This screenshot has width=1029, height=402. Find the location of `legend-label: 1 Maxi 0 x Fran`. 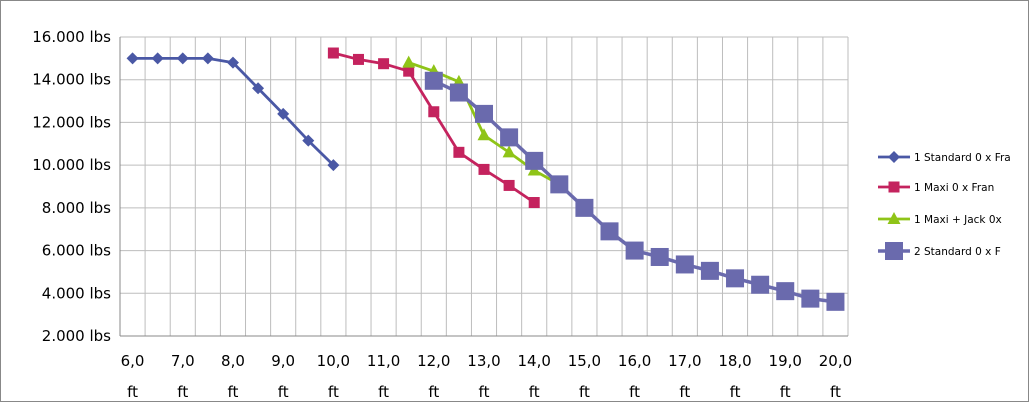

legend-label: 1 Maxi 0 x Fran is located at coordinates (954, 188).